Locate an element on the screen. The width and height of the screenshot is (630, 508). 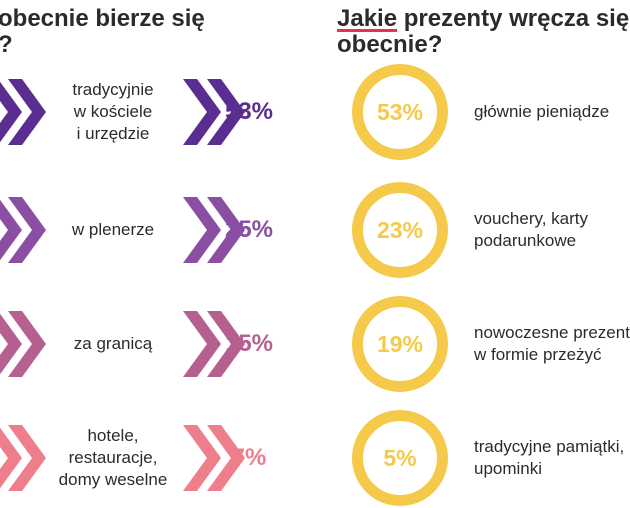
gift-label-line: w formie przeżyć is located at coordinates (538, 354).